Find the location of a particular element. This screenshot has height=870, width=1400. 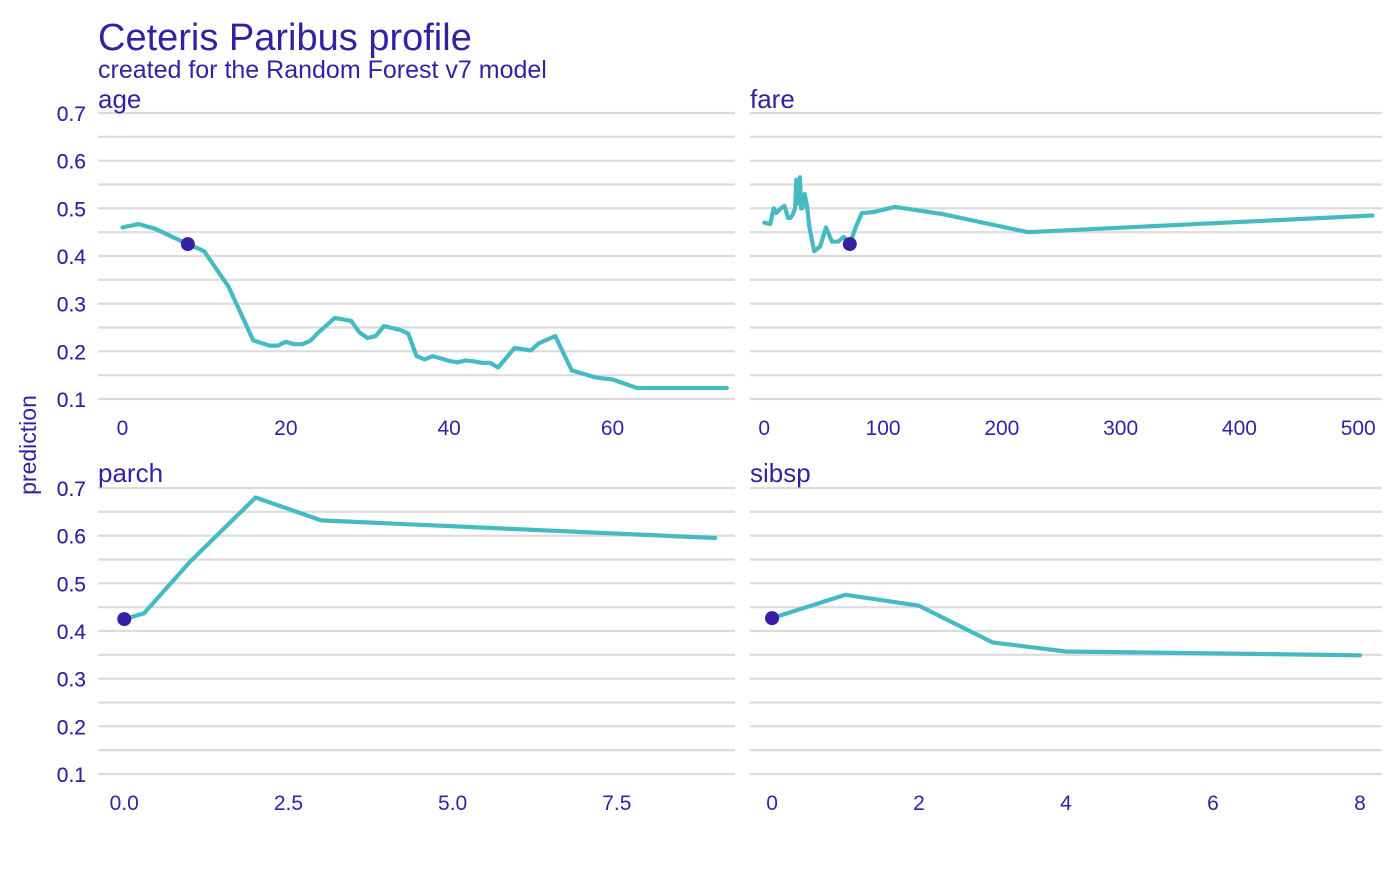

x-tick-label: 0.0 is located at coordinates (124, 803).